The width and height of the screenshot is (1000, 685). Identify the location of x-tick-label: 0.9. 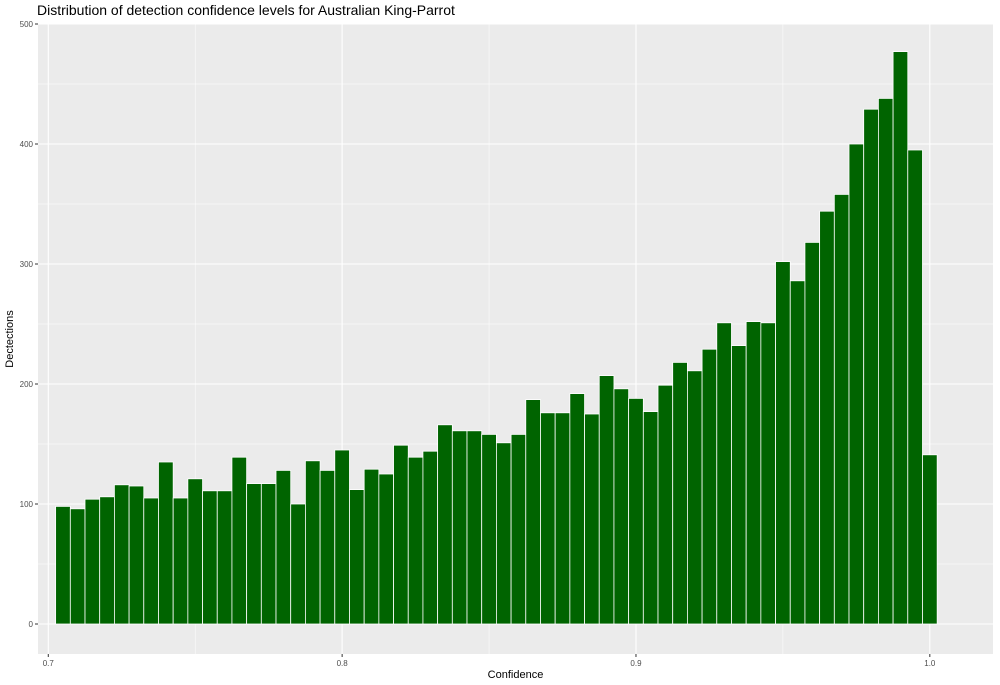
(636, 663).